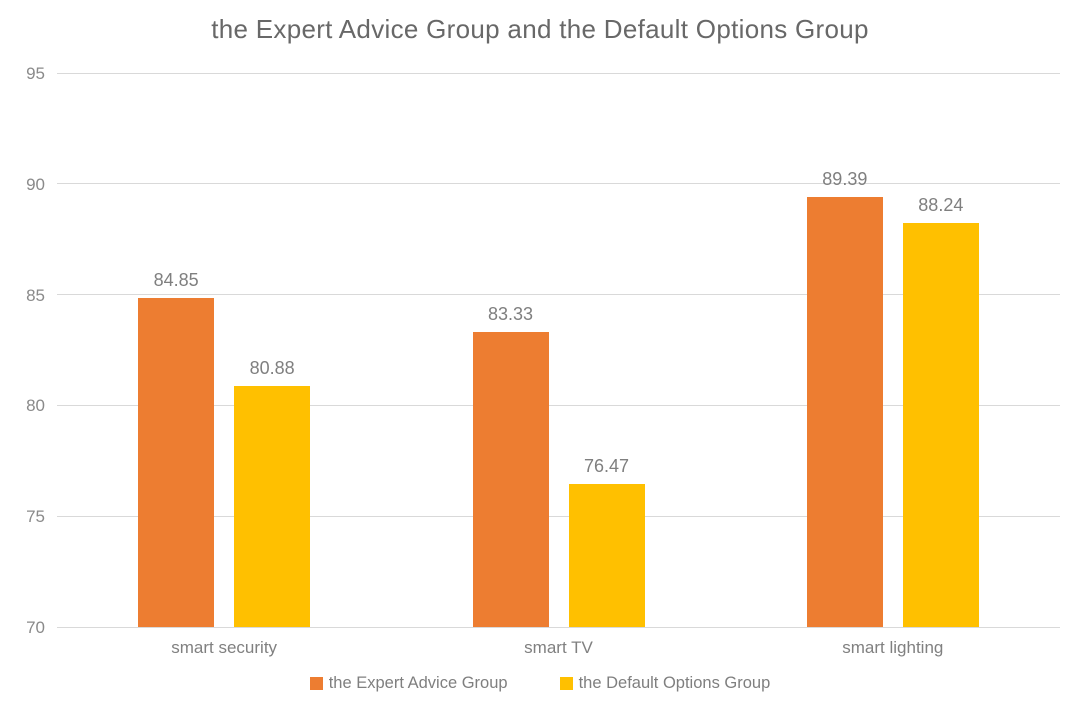  What do you see at coordinates (35, 517) in the screenshot?
I see `y-axis-tick-label: 75` at bounding box center [35, 517].